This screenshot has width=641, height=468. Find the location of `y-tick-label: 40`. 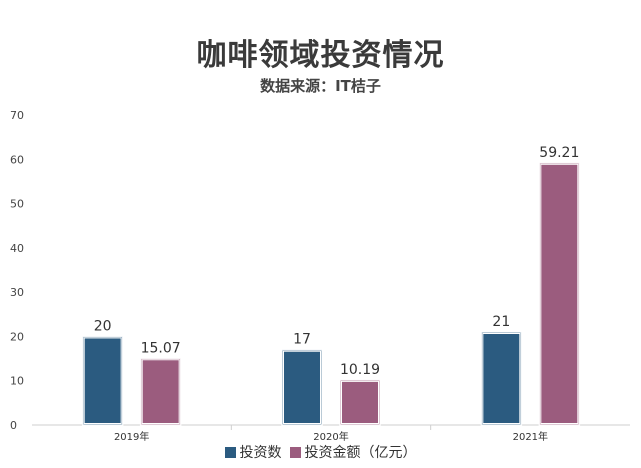

y-tick-label: 40 is located at coordinates (17, 248).